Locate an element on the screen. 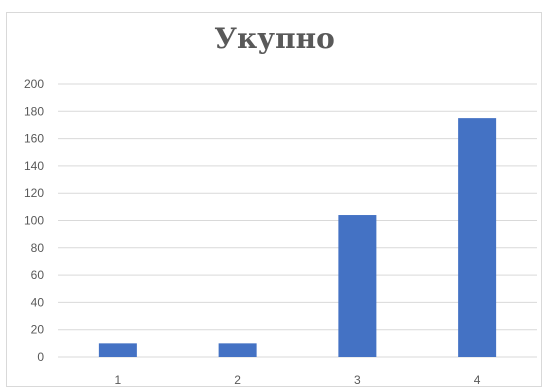 Image resolution: width=549 pixels, height=392 pixels. y-tick-label: 80 is located at coordinates (38, 248).